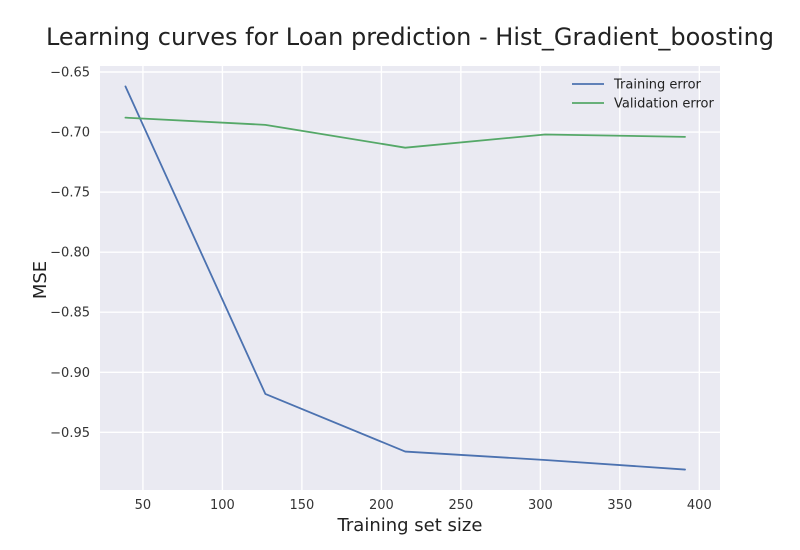 This screenshot has height=550, width=800. I want to click on x-tick-label: 300, so click(540, 505).